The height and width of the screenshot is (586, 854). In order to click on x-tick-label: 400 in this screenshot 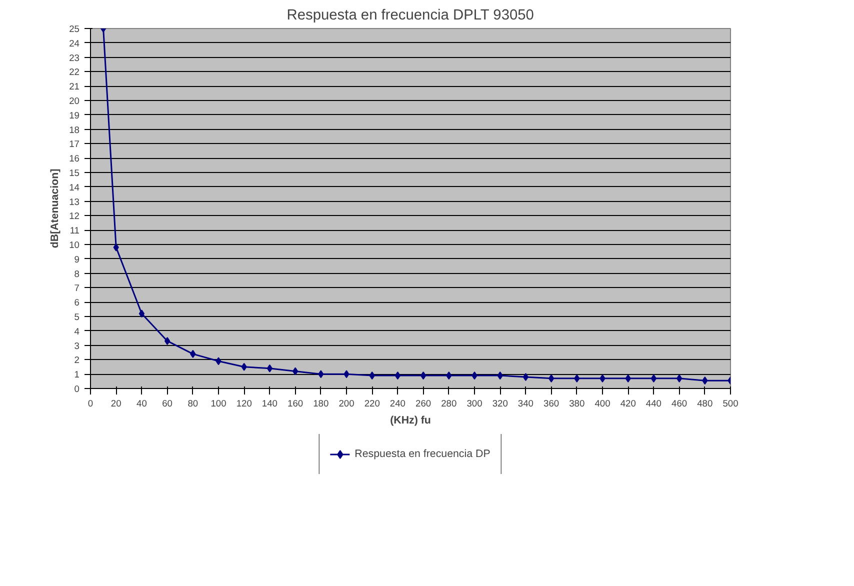, I will do `click(602, 403)`.